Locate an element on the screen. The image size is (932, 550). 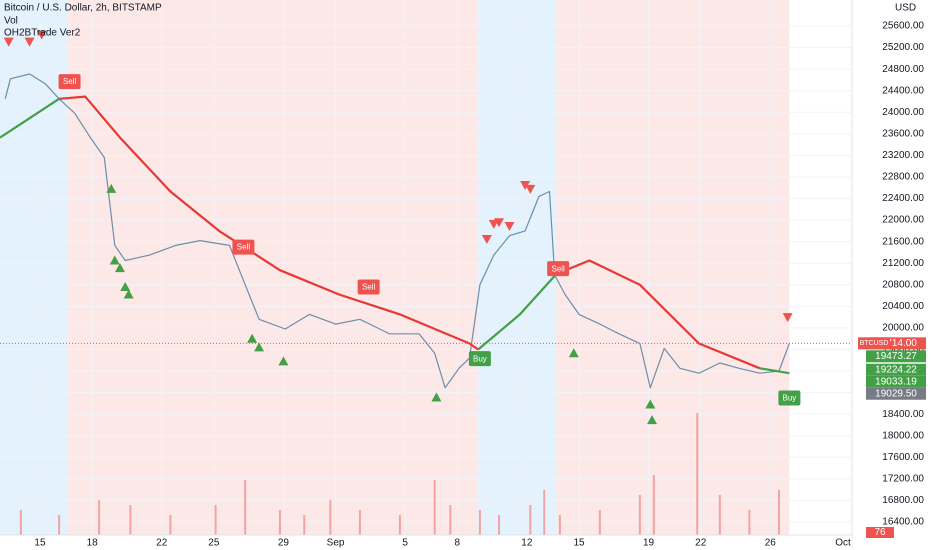
y-tick-label: 24000.00 is located at coordinates (903, 112).